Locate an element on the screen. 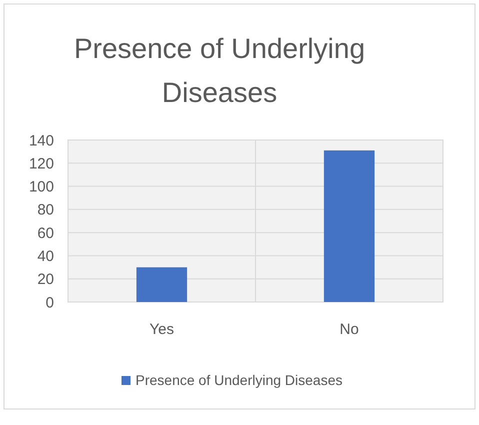 The height and width of the screenshot is (425, 479). y-tick-label: 60 is located at coordinates (45, 233).